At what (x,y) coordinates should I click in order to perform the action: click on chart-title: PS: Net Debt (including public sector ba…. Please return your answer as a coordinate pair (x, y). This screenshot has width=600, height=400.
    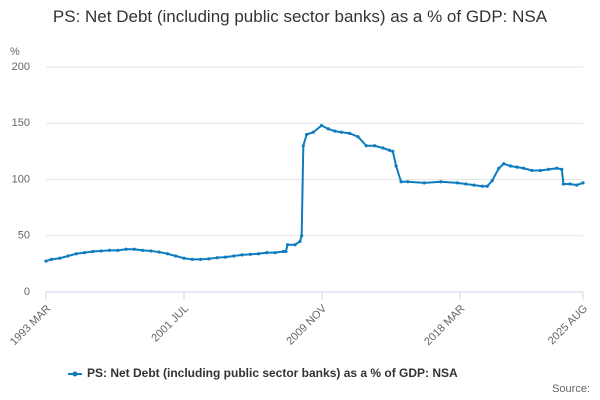
    Looking at the image, I should click on (300, 16).